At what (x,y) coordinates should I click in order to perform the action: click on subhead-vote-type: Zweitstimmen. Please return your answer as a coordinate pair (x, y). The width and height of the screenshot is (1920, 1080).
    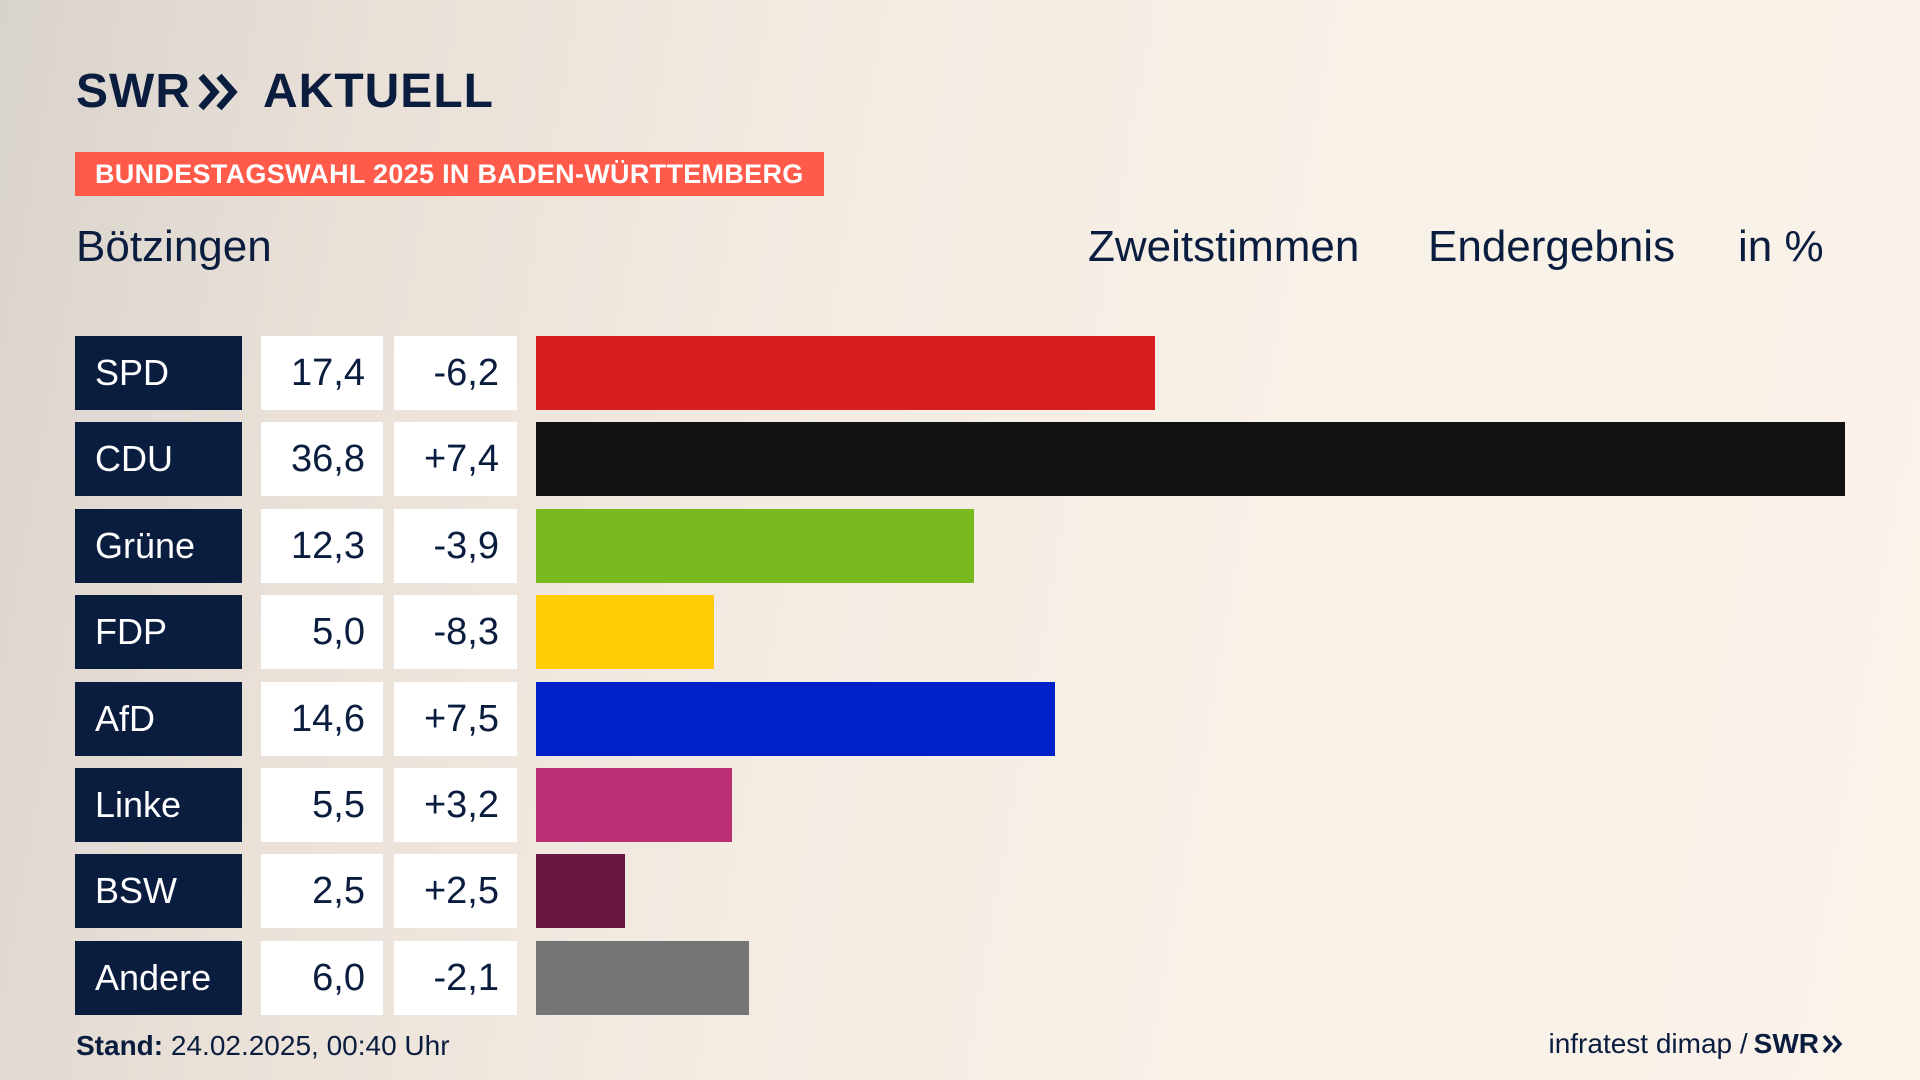
    Looking at the image, I should click on (1224, 246).